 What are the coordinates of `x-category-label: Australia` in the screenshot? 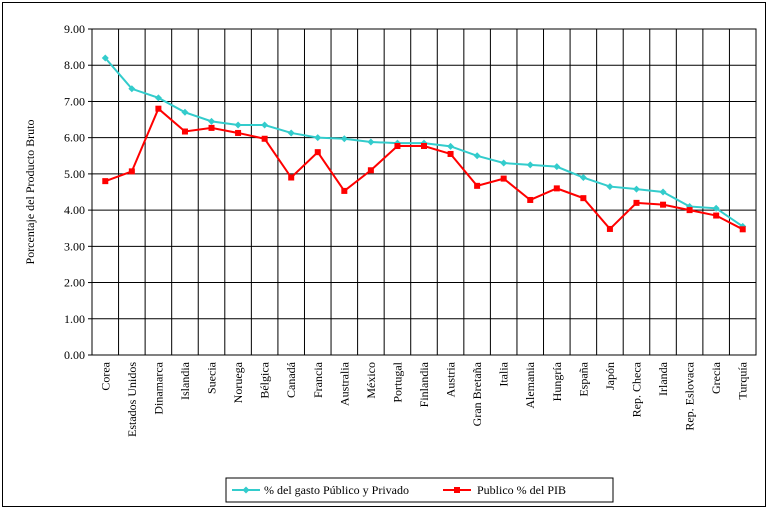 It's located at (344, 383).